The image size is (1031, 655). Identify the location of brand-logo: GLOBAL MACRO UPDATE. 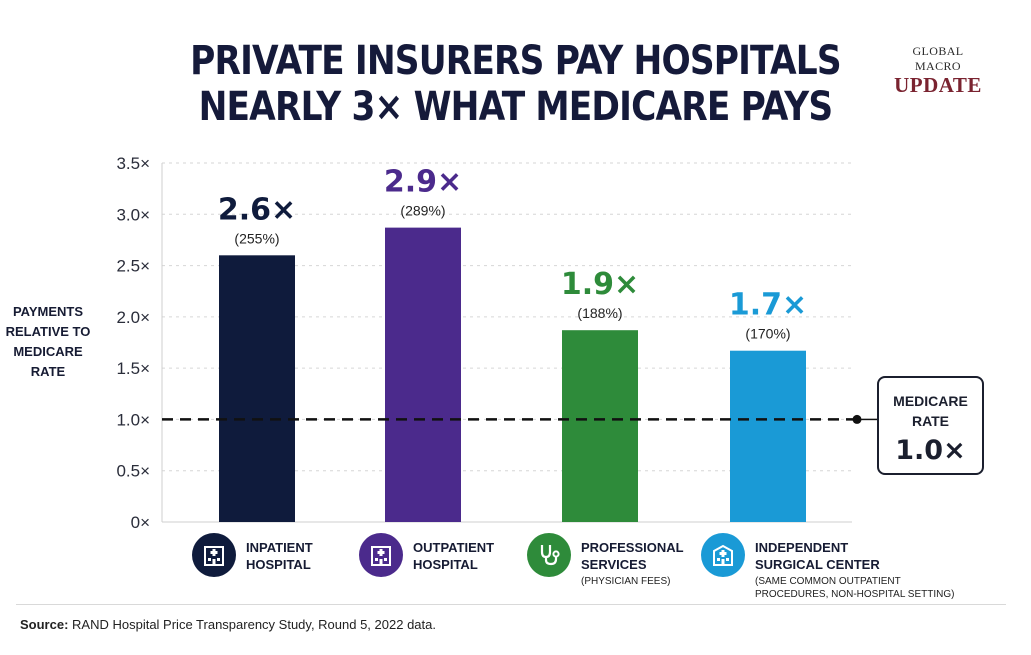
(938, 70).